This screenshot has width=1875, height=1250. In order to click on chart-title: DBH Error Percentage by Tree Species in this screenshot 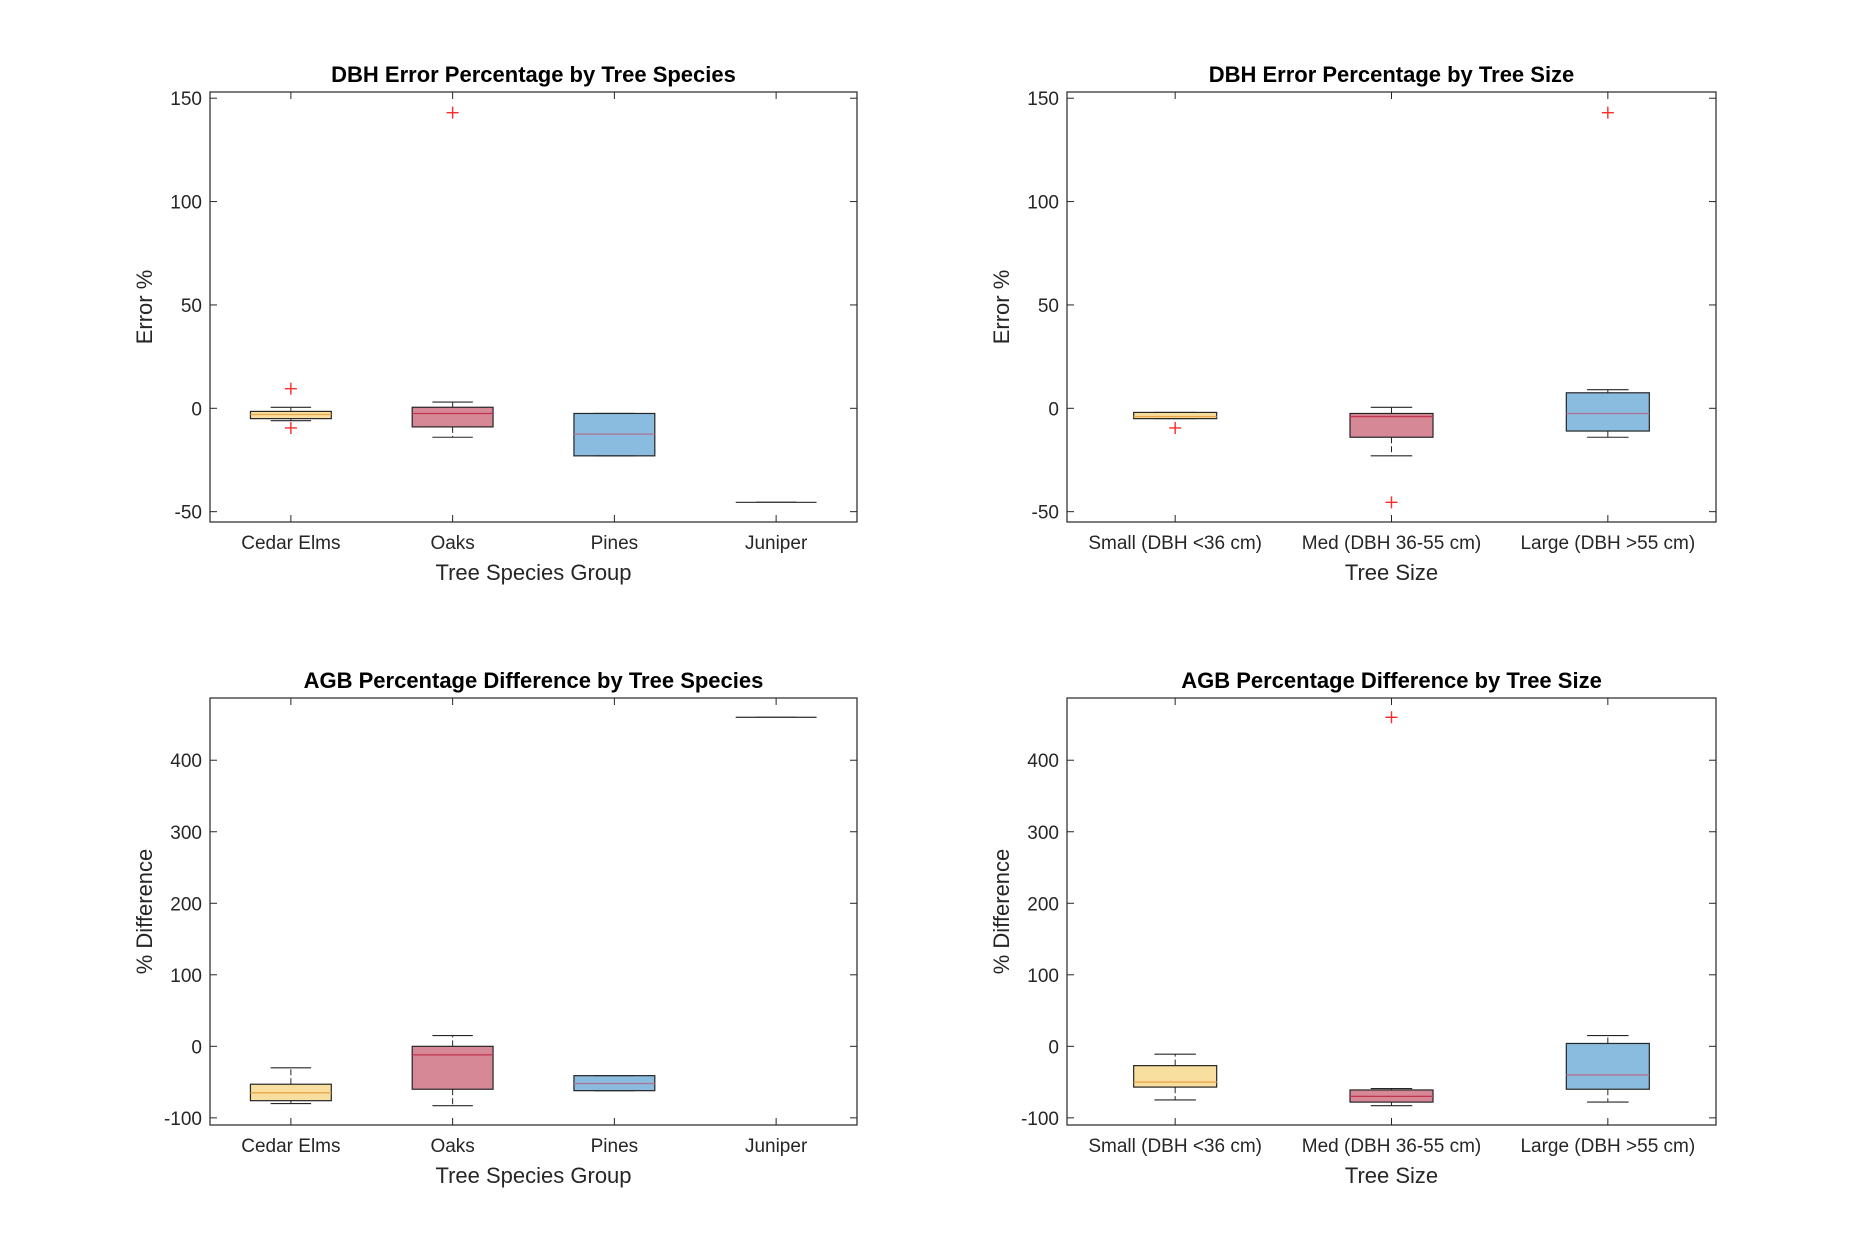, I will do `click(533, 74)`.